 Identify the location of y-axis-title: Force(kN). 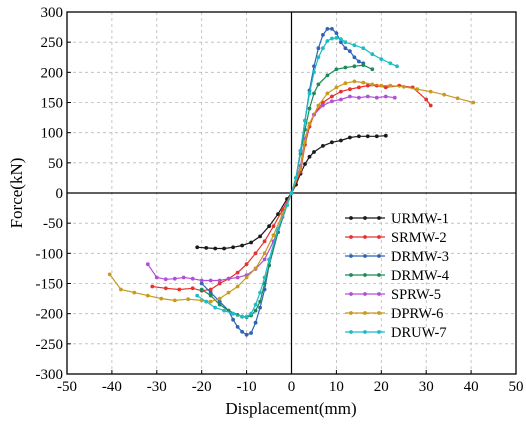
(16, 193).